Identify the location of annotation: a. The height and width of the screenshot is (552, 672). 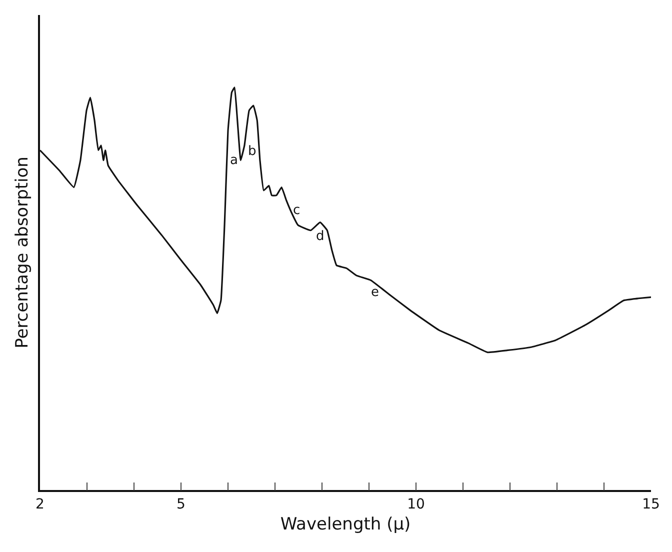
(234, 160).